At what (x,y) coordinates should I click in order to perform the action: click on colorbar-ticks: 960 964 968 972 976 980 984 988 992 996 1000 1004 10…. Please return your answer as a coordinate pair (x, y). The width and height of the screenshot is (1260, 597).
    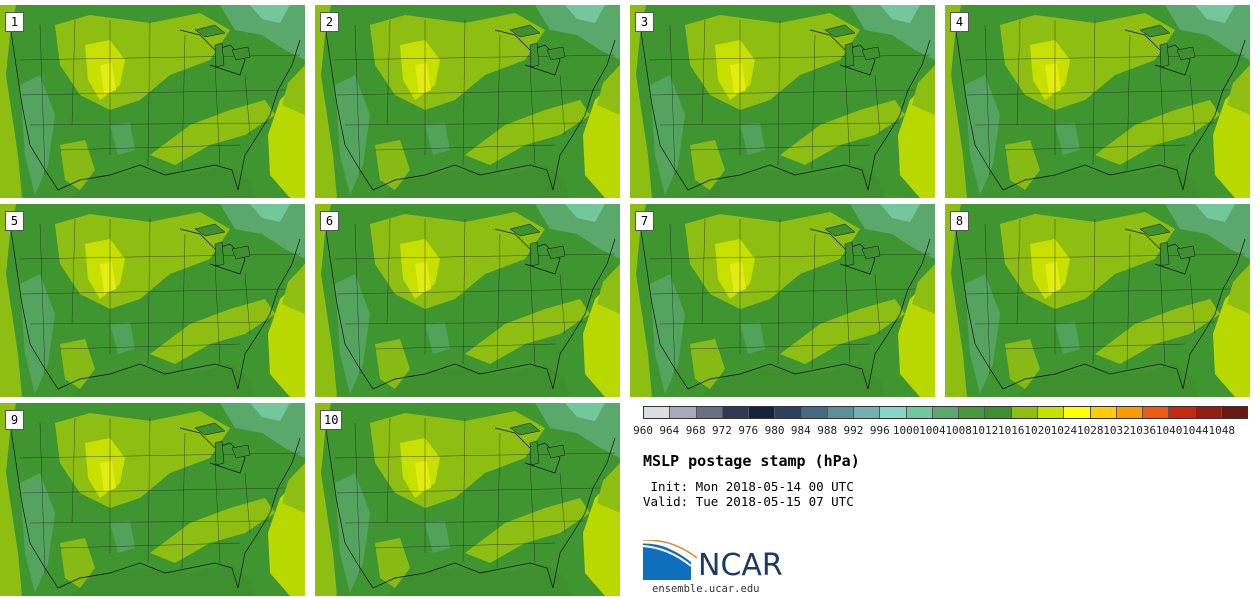
    Looking at the image, I should click on (945, 432).